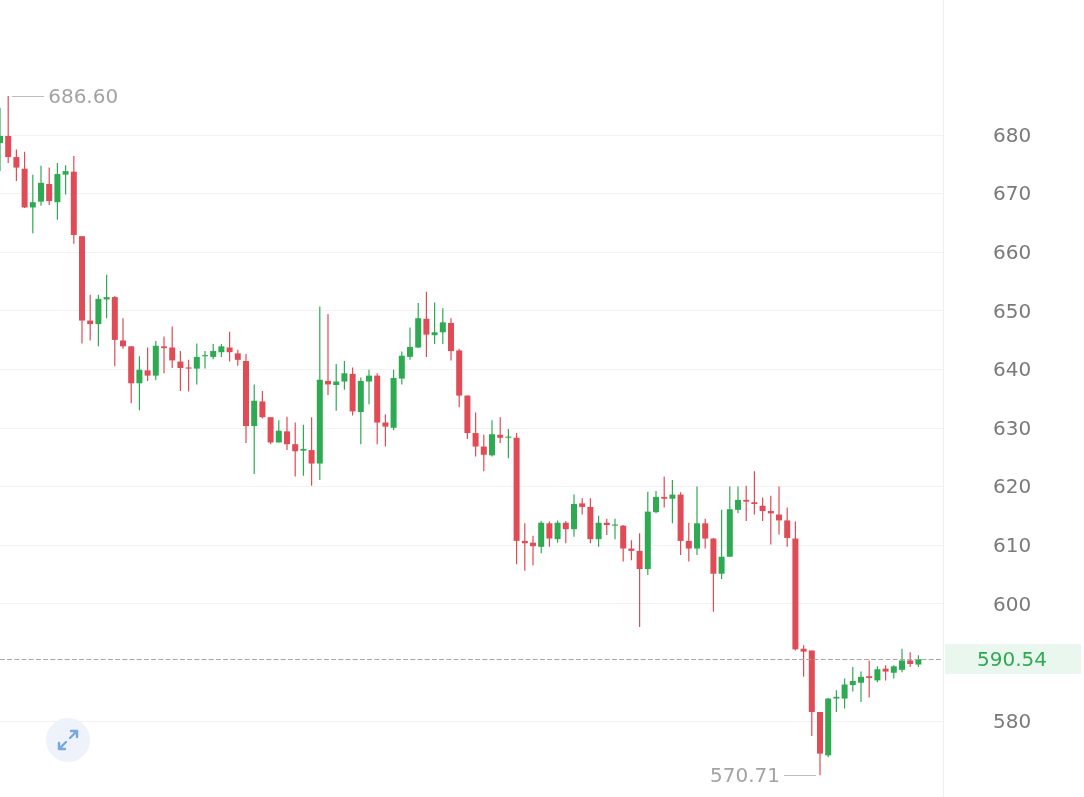 Image resolution: width=1084 pixels, height=797 pixels. Describe the element at coordinates (1012, 486) in the screenshot. I see `y-tick-label: 620` at that location.